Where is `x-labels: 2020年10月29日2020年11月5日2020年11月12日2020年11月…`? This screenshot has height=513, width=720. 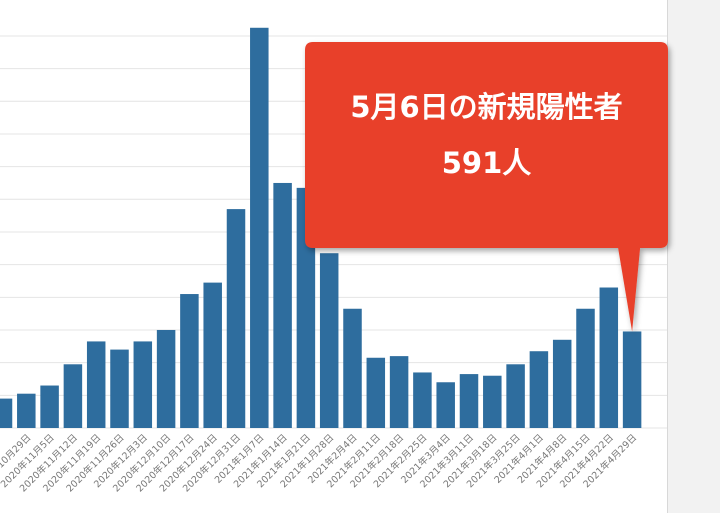
x-labels: 2020年10月29日2020年11月5日2020年11月12日2020年11月… is located at coordinates (319, 463).